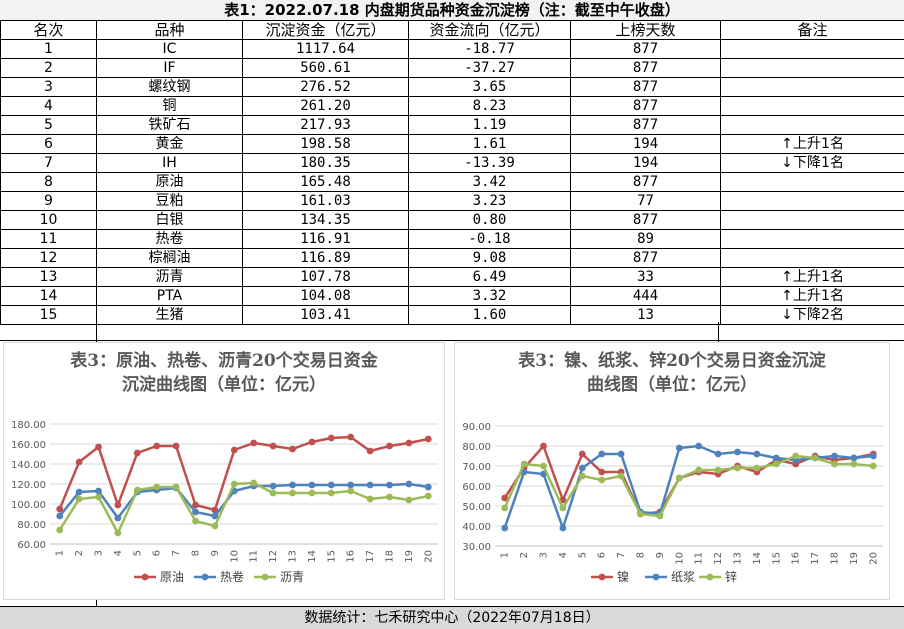 This screenshot has width=904, height=629. What do you see at coordinates (524, 555) in the screenshot?
I see `x-tick-label: 2` at bounding box center [524, 555].